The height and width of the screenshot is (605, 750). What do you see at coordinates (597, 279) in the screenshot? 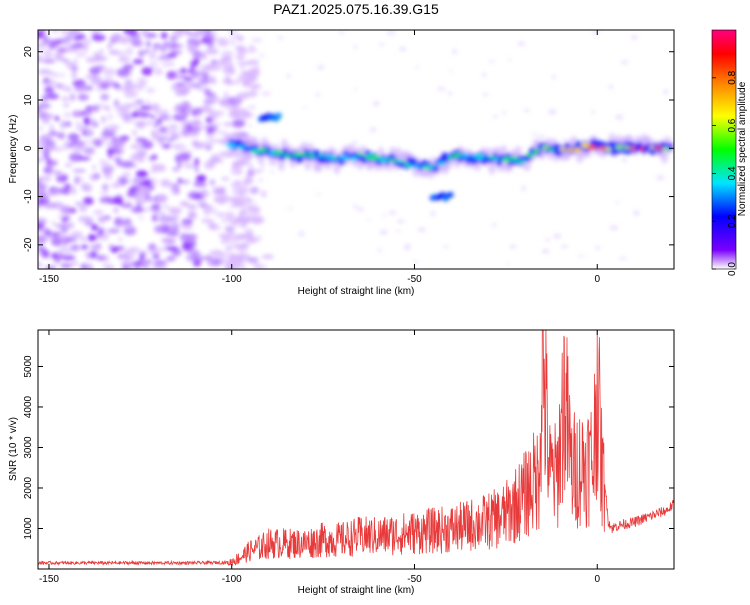
I see `x-tick-label: 0` at bounding box center [597, 279].